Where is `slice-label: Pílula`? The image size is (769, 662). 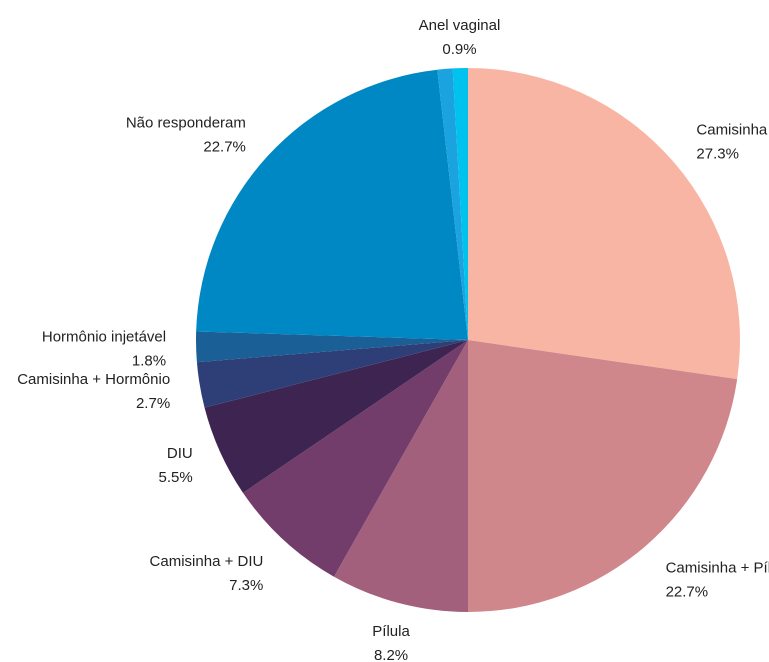
slice-label: Pílula is located at coordinates (391, 631).